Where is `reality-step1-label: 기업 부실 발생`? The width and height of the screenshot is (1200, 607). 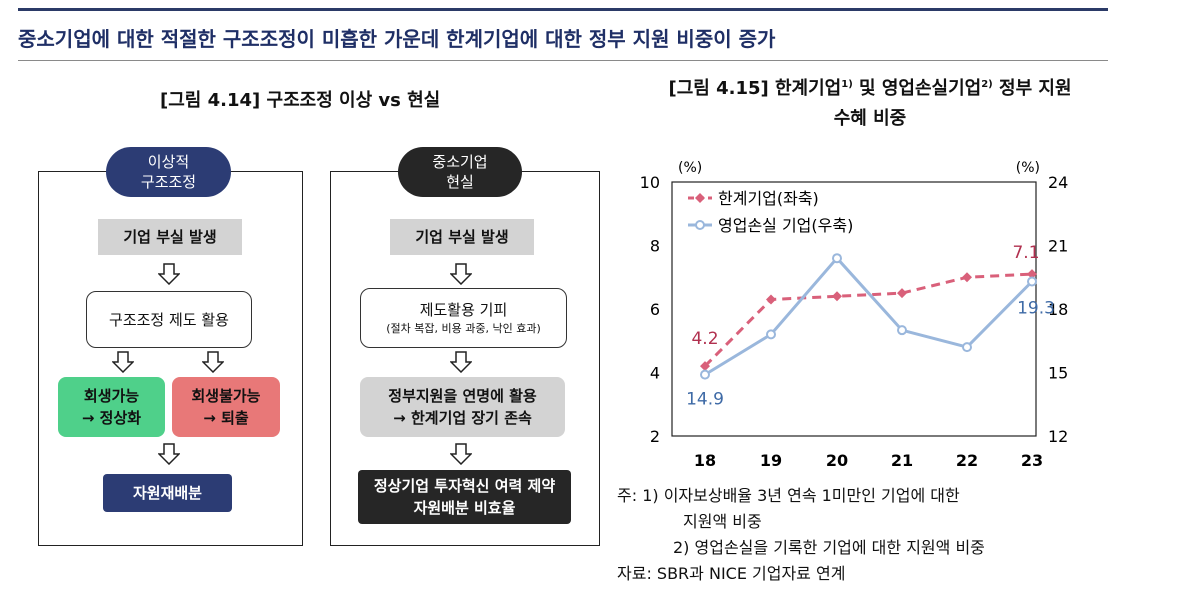 reality-step1-label: 기업 부실 발생 is located at coordinates (462, 237).